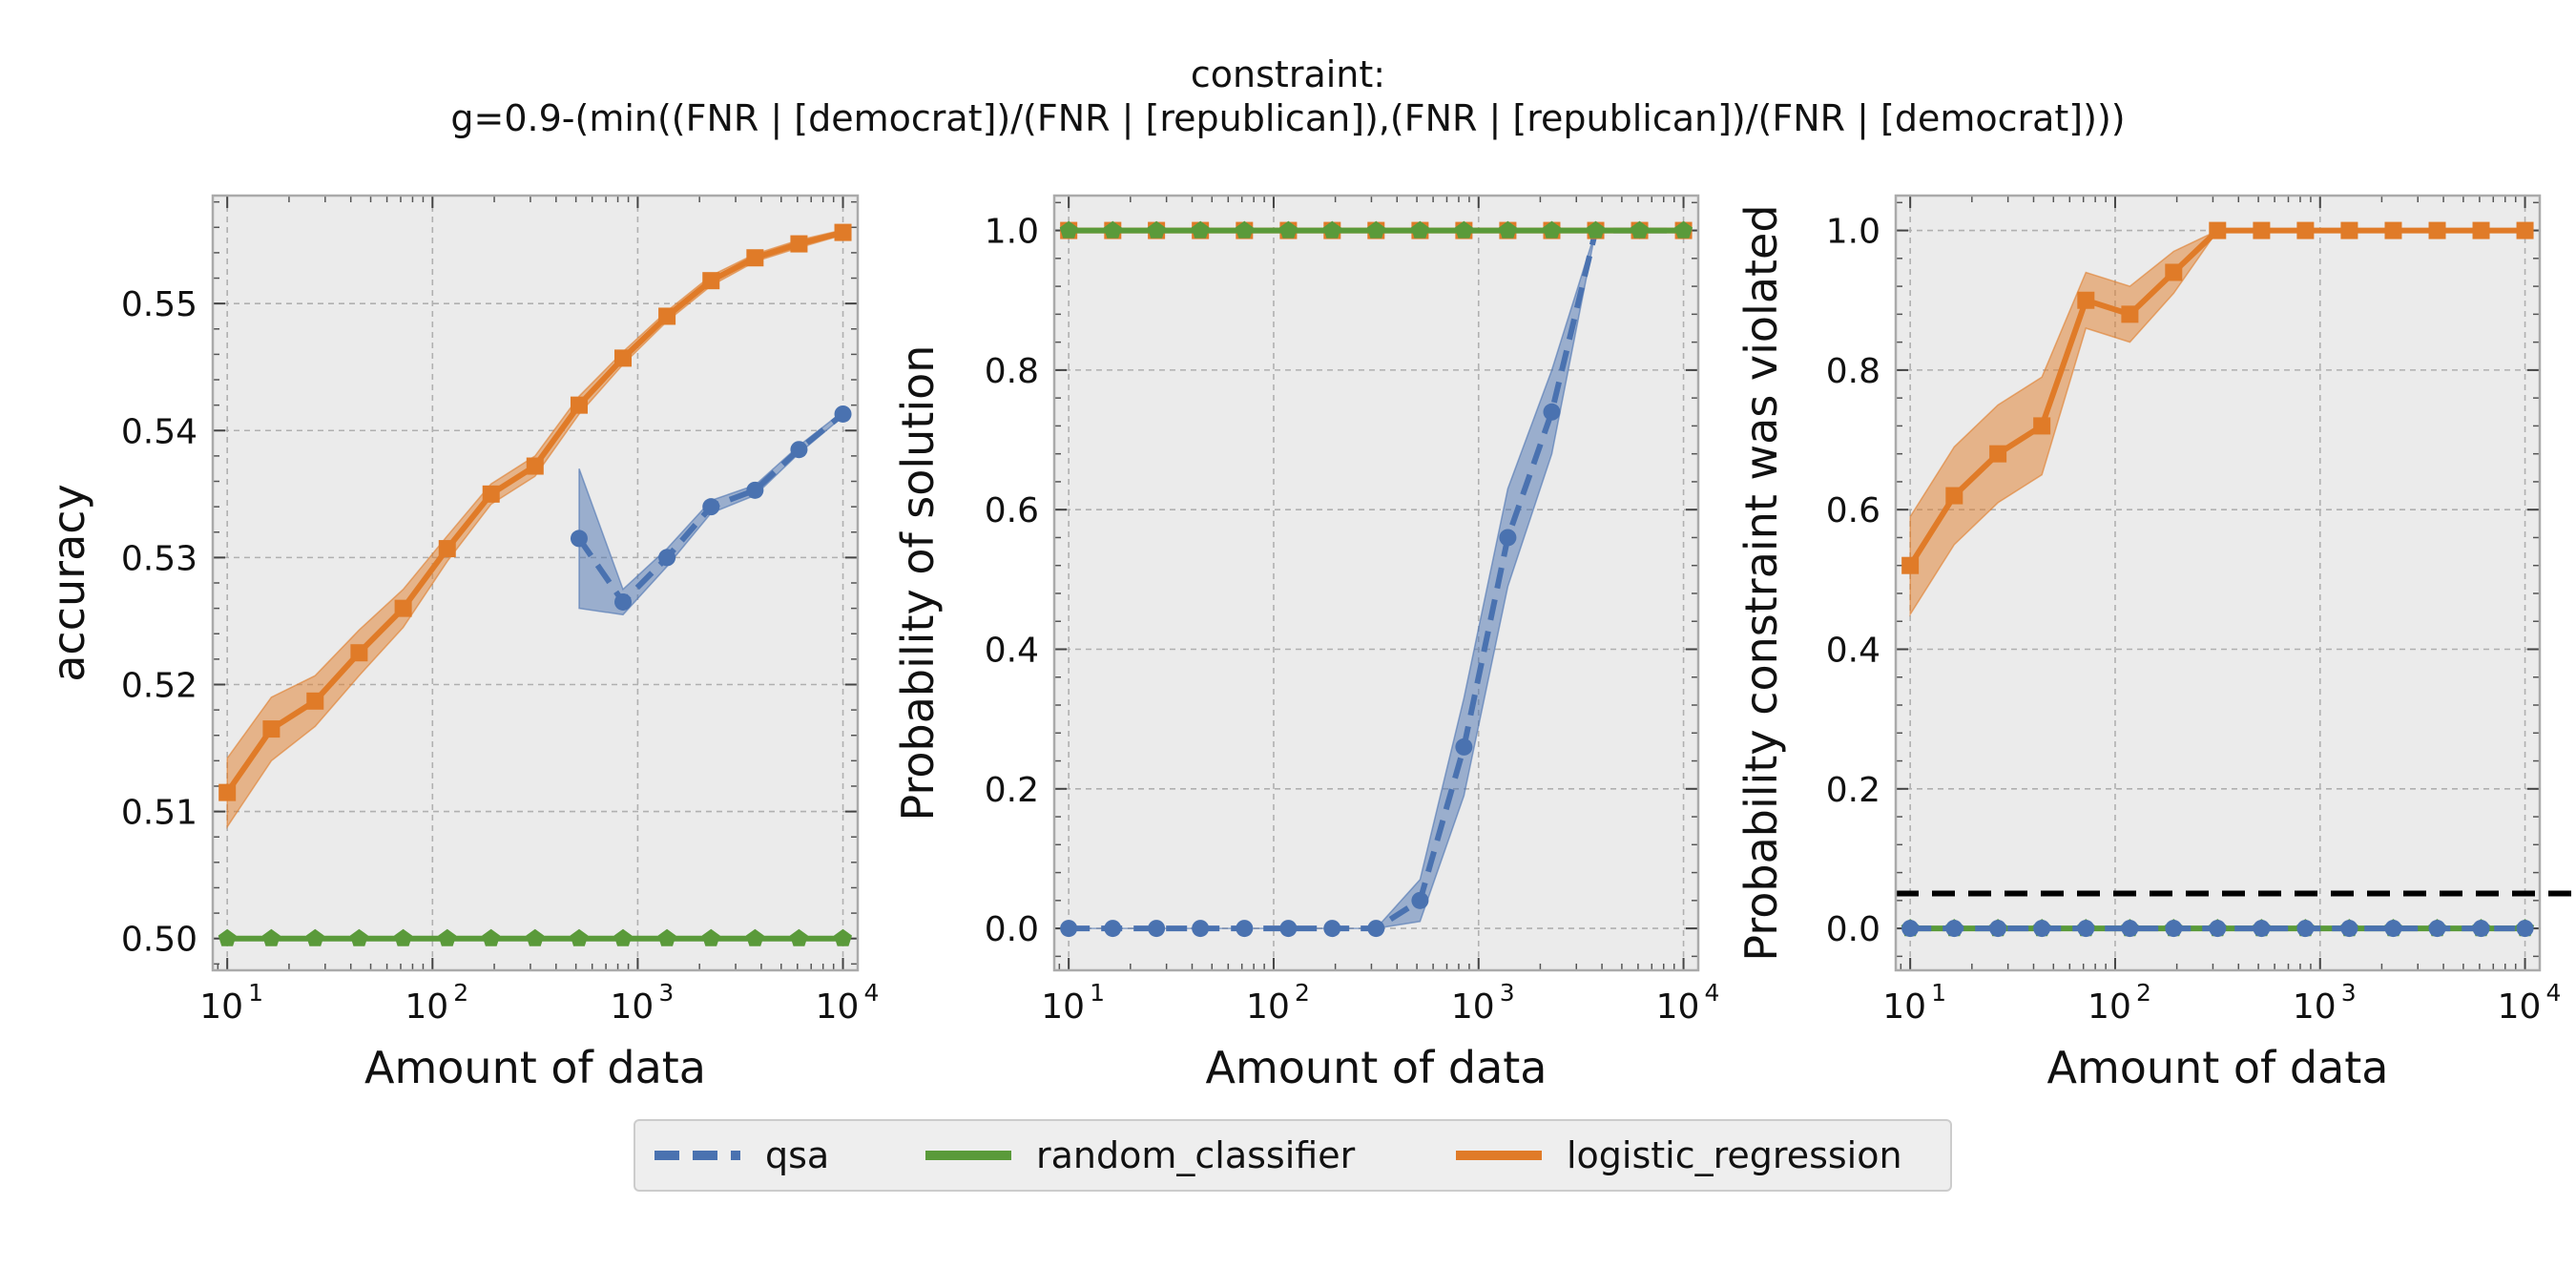 This screenshot has height=1288, width=2576. What do you see at coordinates (1288, 74) in the screenshot?
I see `figure-title-line1: constraint:` at bounding box center [1288, 74].